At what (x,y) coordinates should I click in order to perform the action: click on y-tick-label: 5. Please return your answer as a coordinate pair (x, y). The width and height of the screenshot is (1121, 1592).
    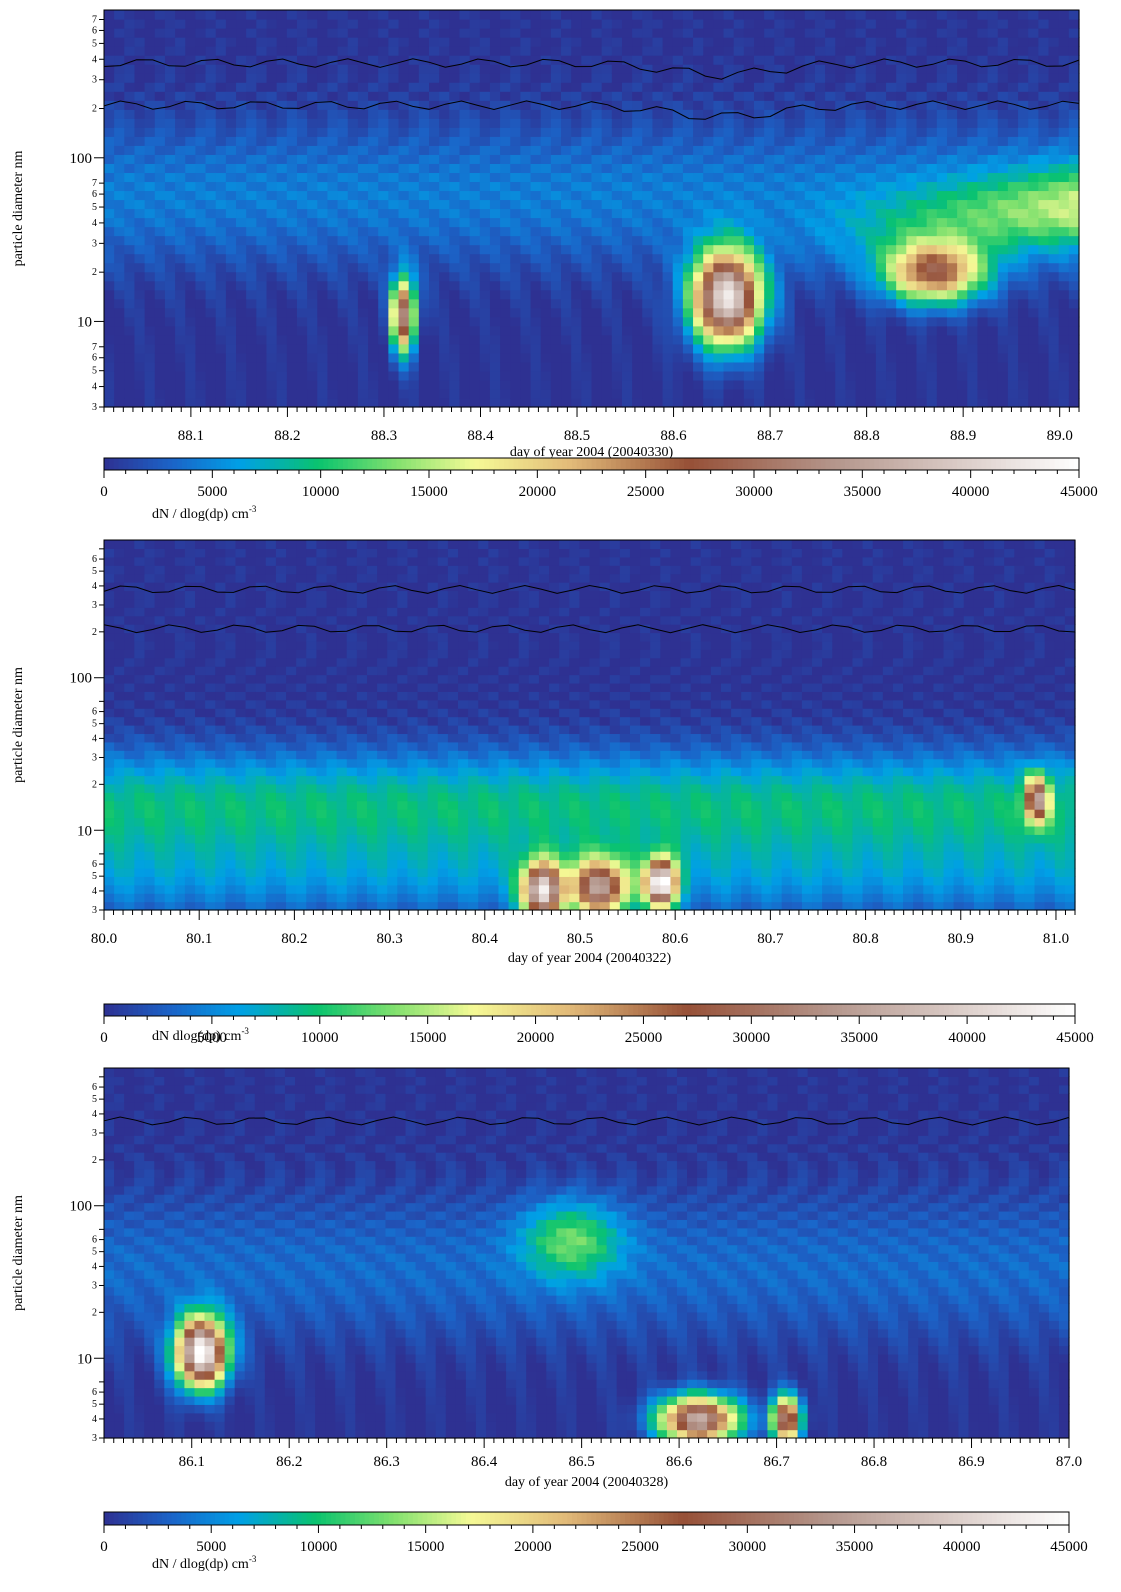
    Looking at the image, I should click on (94, 207).